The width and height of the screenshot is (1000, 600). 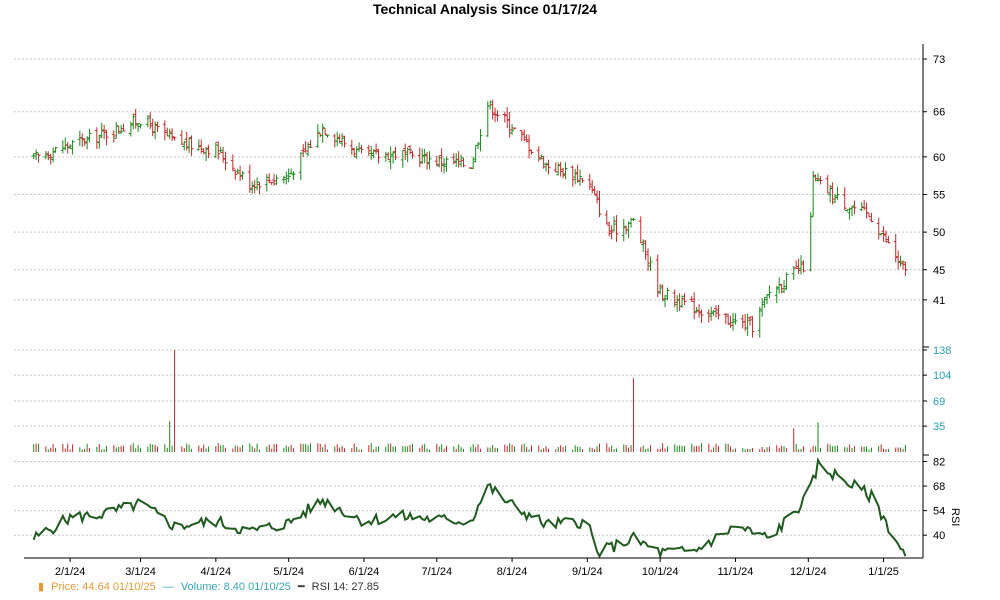 I want to click on rsi-tick-label: 68, so click(x=939, y=487).